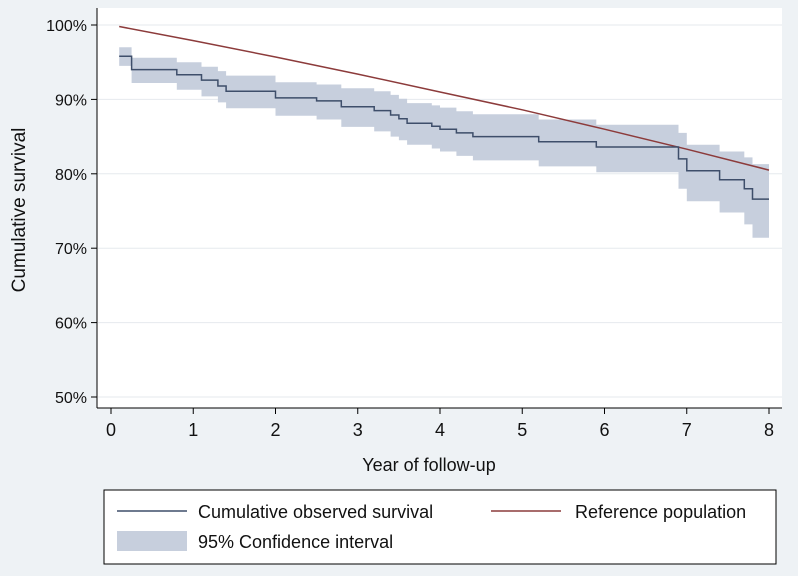  I want to click on x-tick-label-2: 2, so click(275, 430).